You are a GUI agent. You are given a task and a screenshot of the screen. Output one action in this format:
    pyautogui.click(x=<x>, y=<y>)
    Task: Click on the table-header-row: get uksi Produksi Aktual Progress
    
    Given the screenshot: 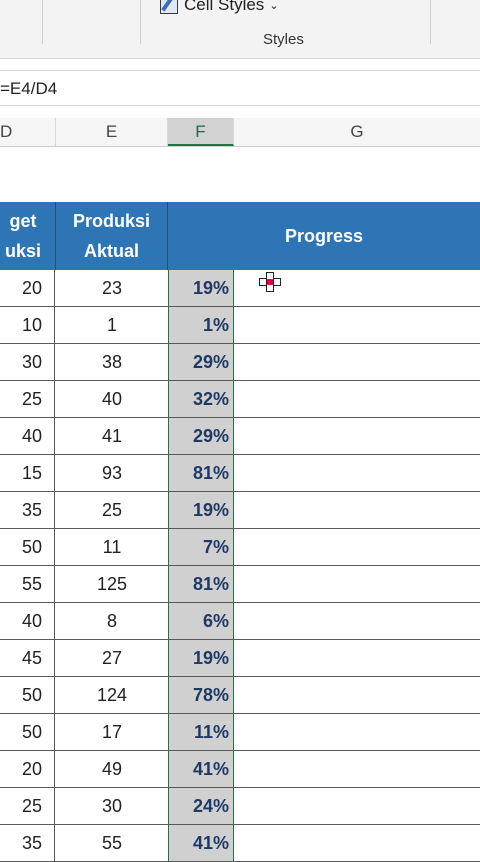 What is the action you would take?
    pyautogui.click(x=240, y=236)
    